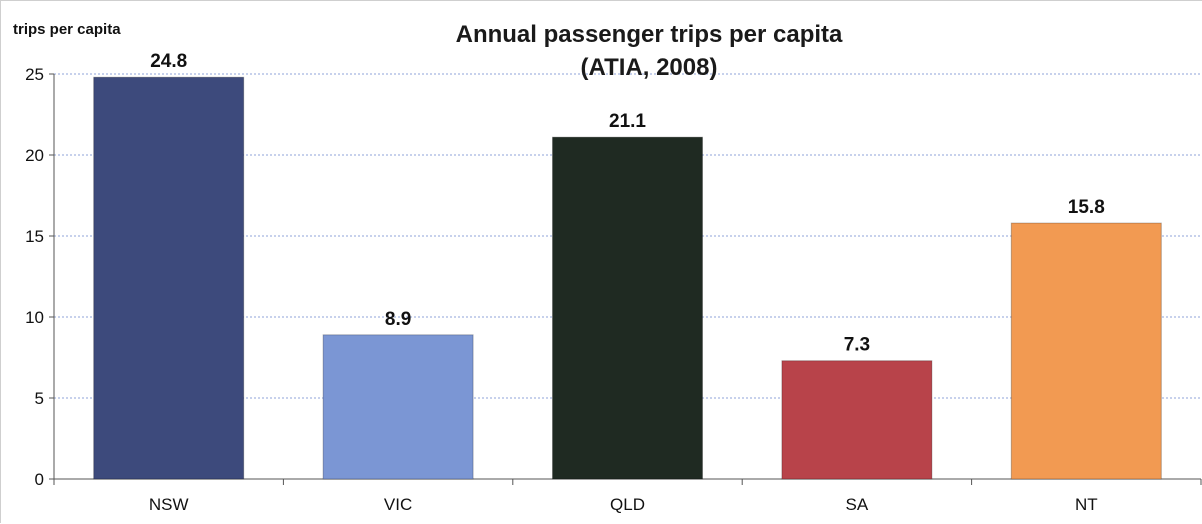 Image resolution: width=1202 pixels, height=524 pixels. Describe the element at coordinates (1086, 351) in the screenshot. I see `bar-nt` at that location.